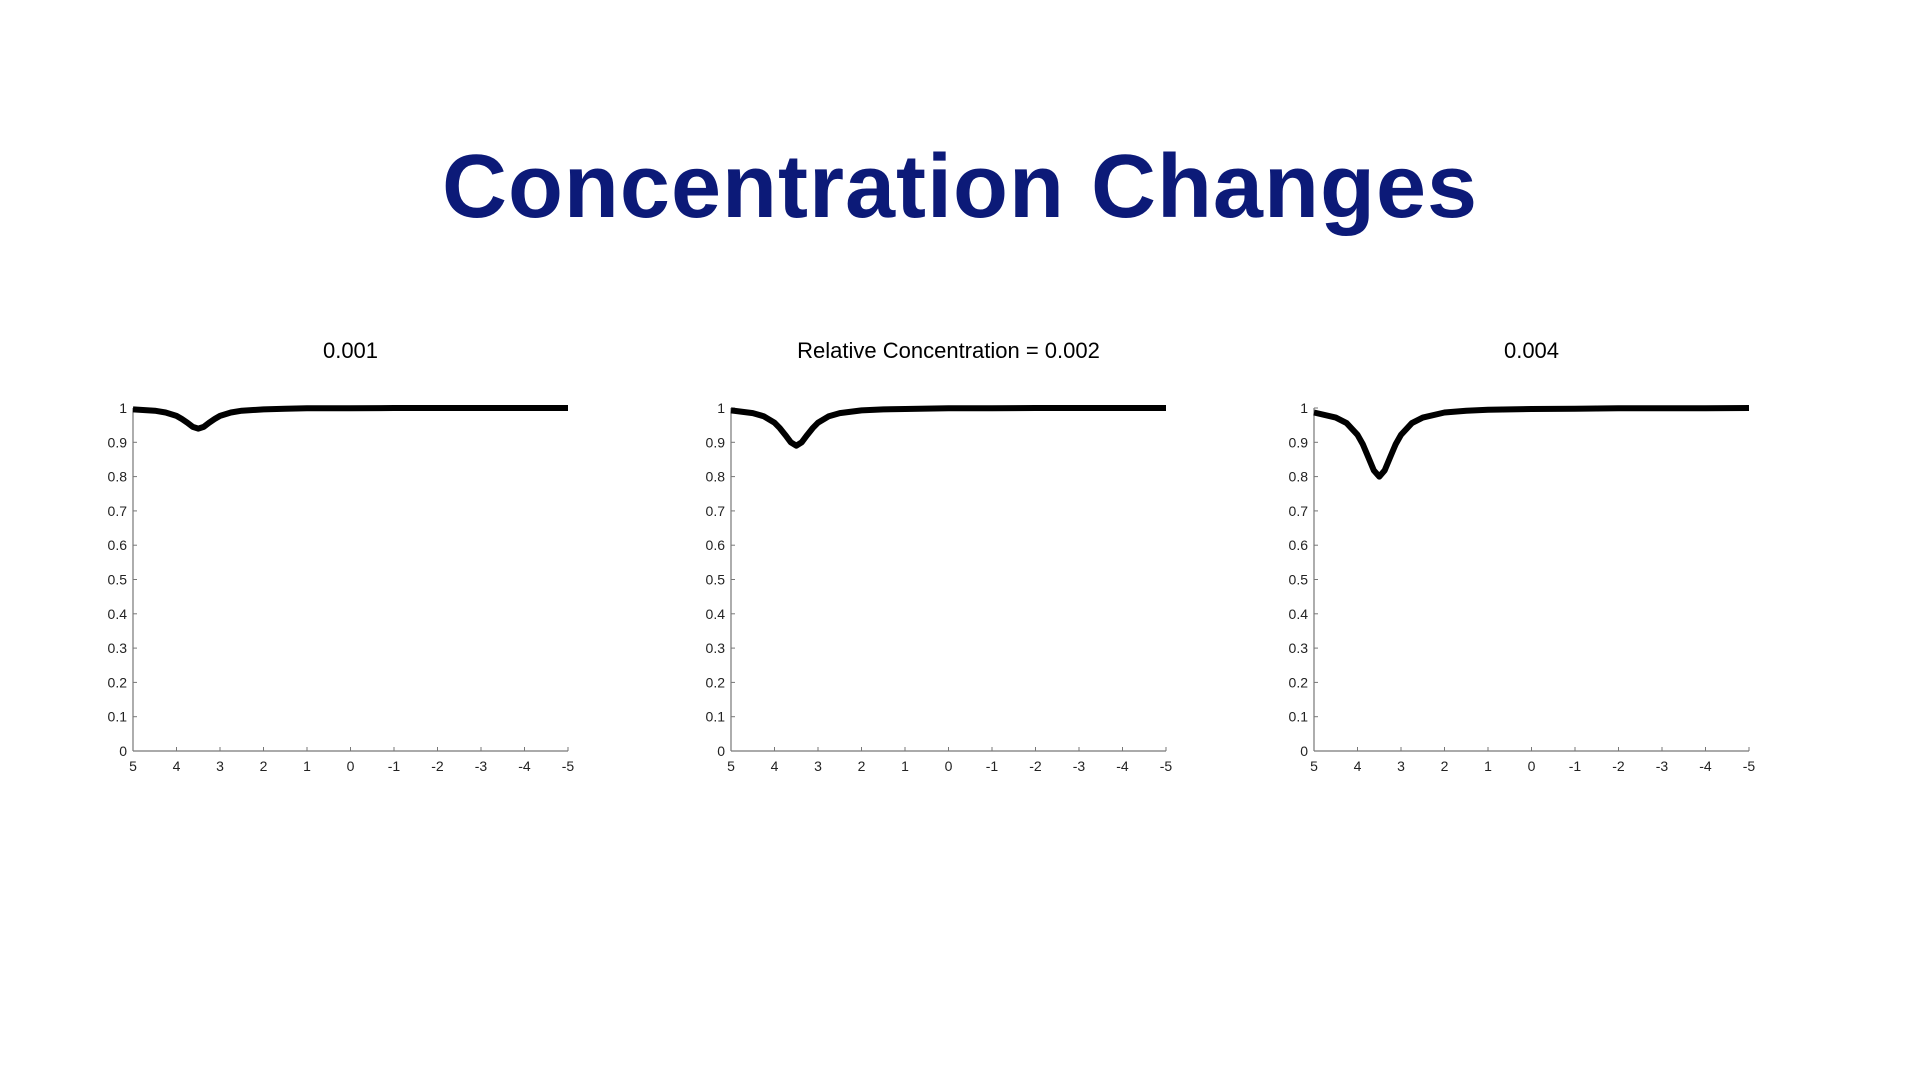 This screenshot has height=1080, width=1920. Describe the element at coordinates (948, 350) in the screenshot. I see `chart-title: Relative Concentration = 0.002` at that location.